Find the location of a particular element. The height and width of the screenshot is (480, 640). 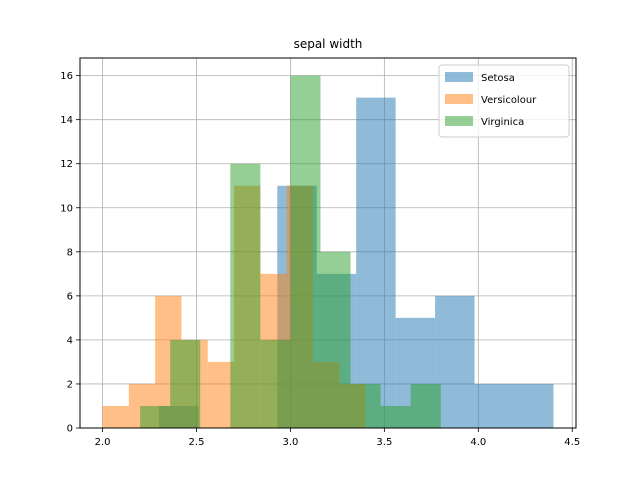

x-axis: 2.0 2.5 3.0 3.5 4.0 4.5 is located at coordinates (337, 438).